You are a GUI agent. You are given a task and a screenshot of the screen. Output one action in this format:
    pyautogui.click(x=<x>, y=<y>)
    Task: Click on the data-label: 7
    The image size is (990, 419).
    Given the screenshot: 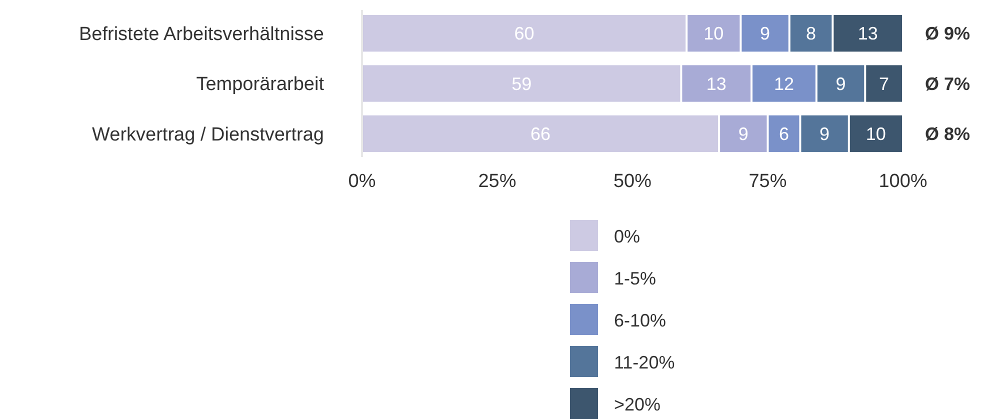 What is the action you would take?
    pyautogui.click(x=884, y=84)
    